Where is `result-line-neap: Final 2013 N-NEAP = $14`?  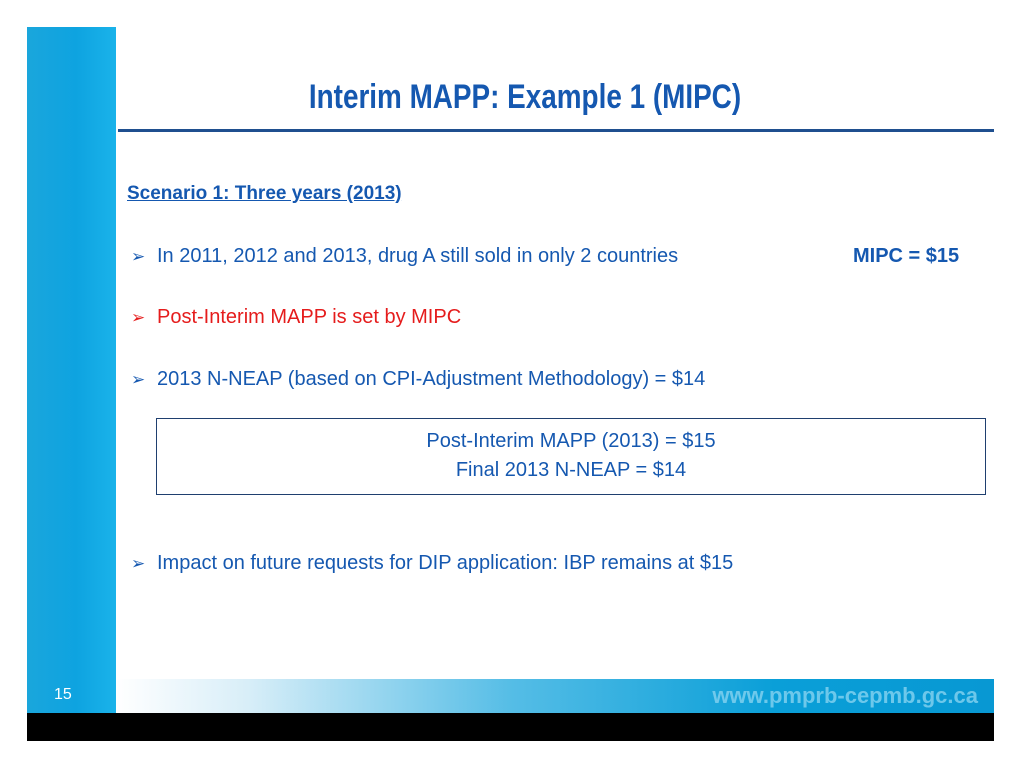
result-line-neap: Final 2013 N-NEAP = $14 is located at coordinates (571, 470).